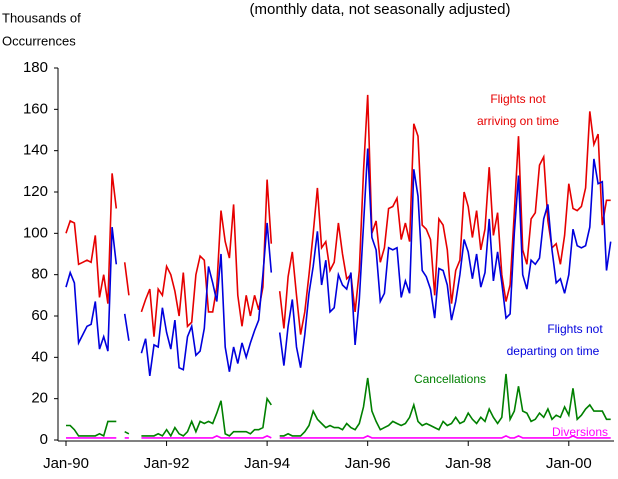 This screenshot has width=618, height=479. What do you see at coordinates (167, 463) in the screenshot?
I see `x-tick-label: Jan-92` at bounding box center [167, 463].